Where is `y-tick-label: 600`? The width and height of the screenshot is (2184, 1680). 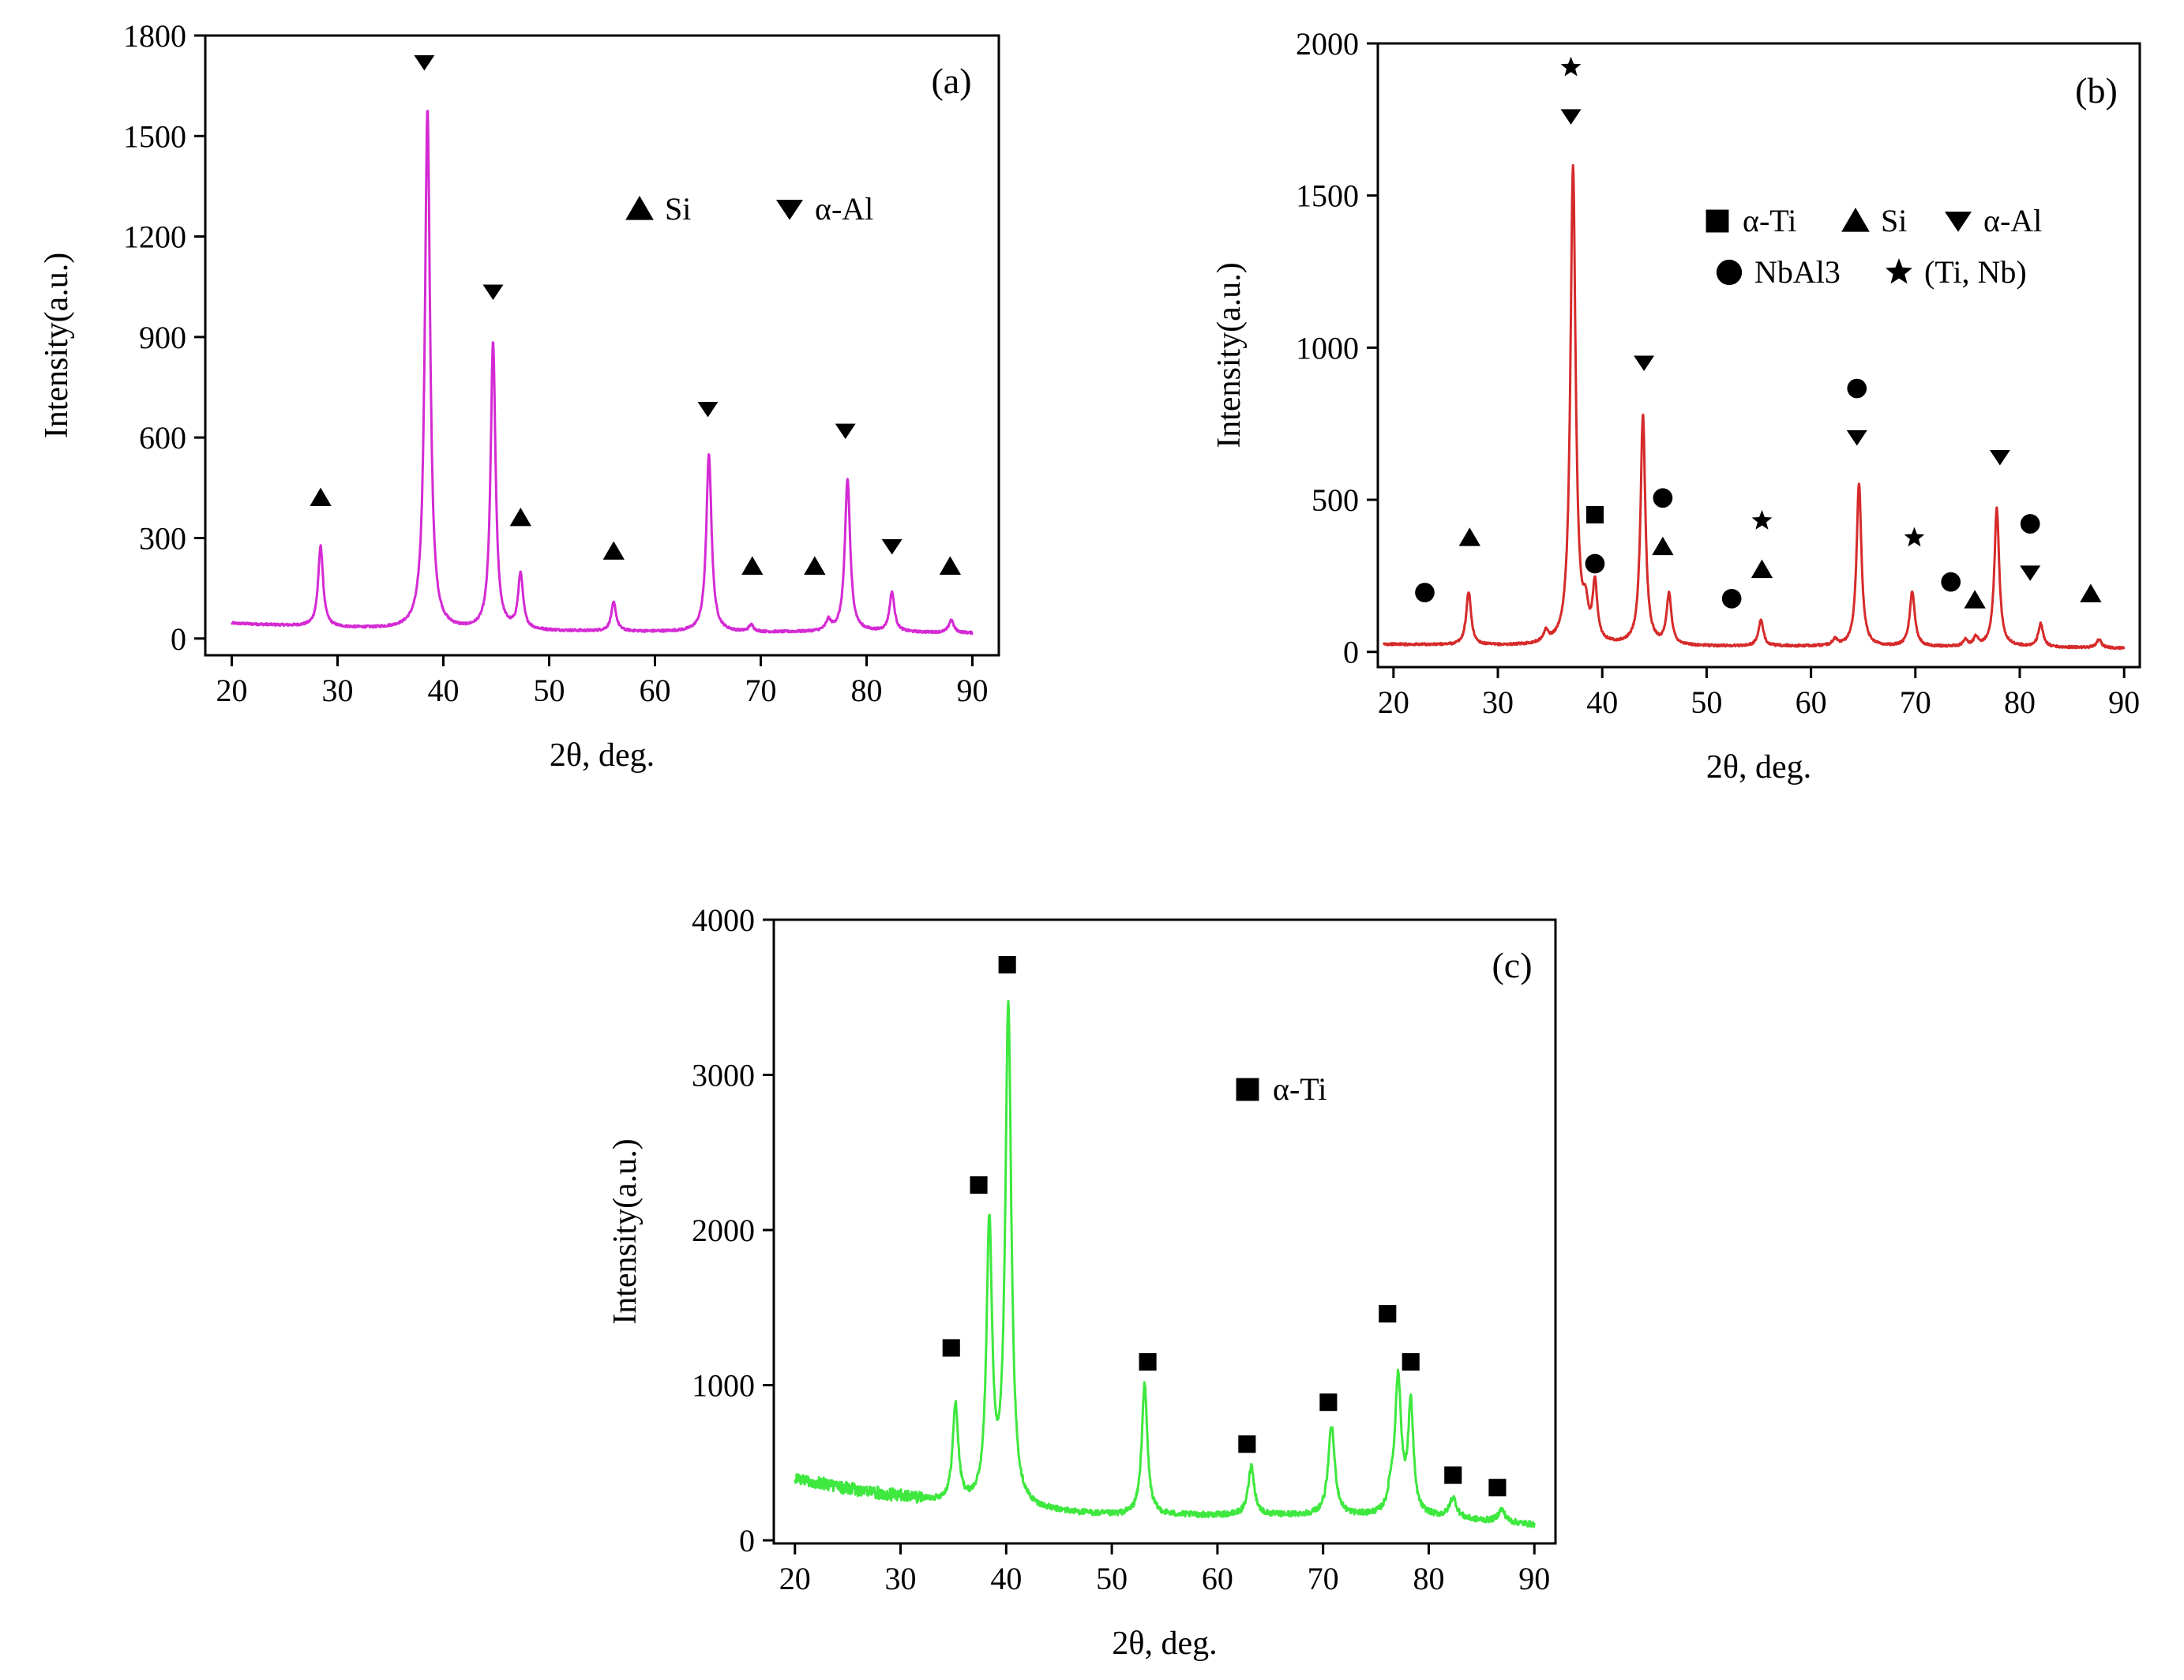
y-tick-label: 600 is located at coordinates (162, 438).